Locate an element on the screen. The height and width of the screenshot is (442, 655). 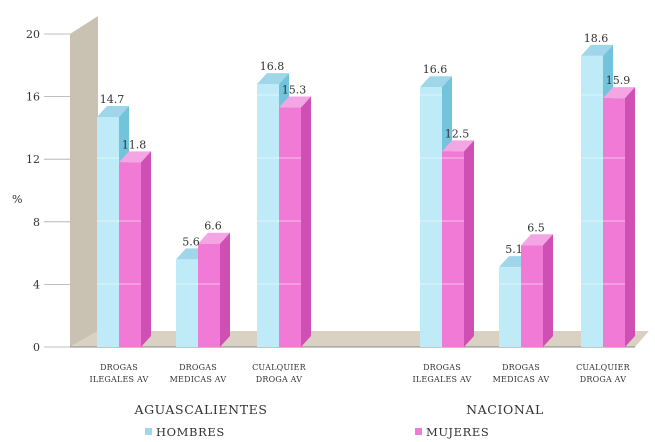
bar-mujeres-3-side is located at coordinates (306, 222).